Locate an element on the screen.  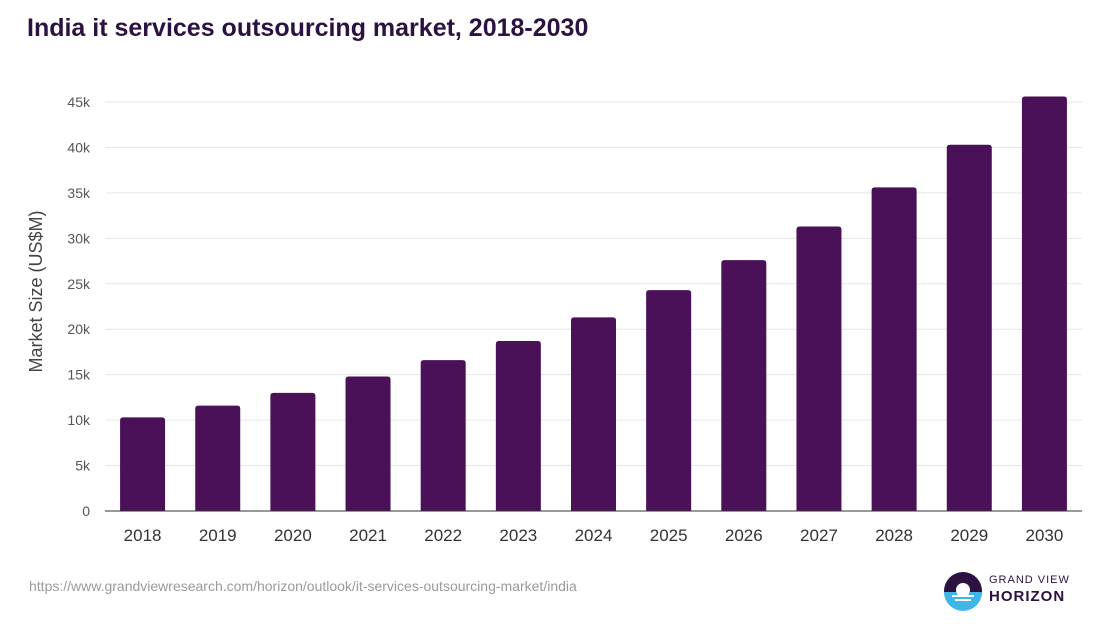
bar-2021 is located at coordinates (368, 443).